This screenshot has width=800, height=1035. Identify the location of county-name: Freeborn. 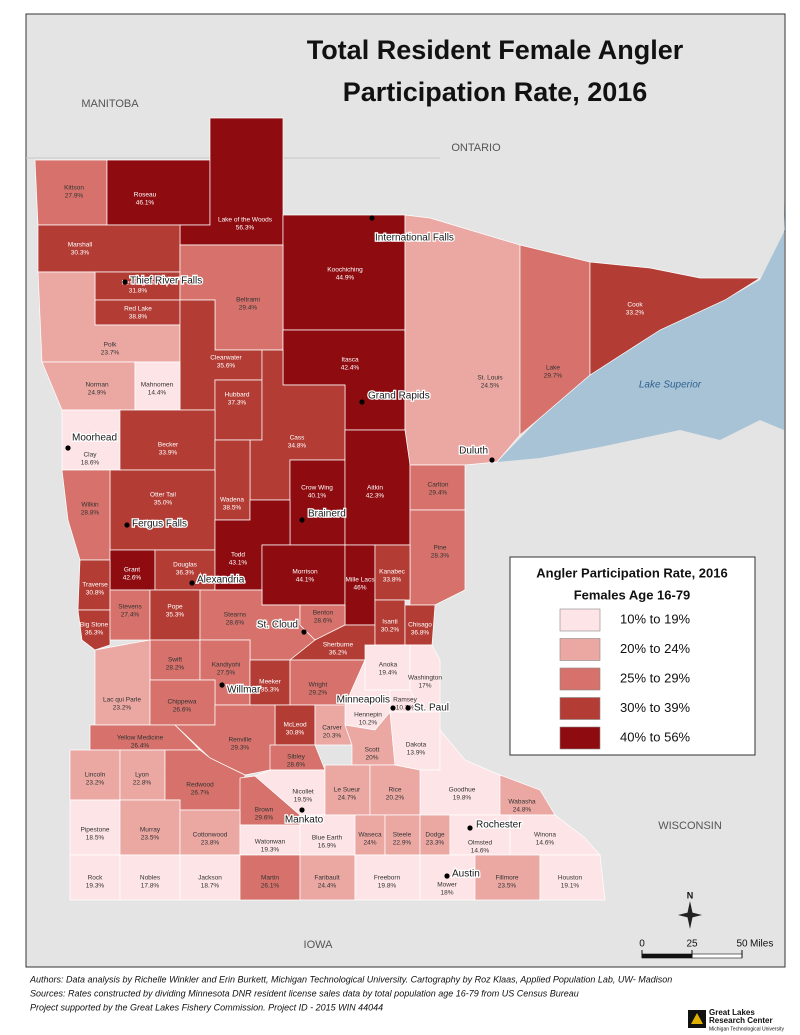
(387, 878).